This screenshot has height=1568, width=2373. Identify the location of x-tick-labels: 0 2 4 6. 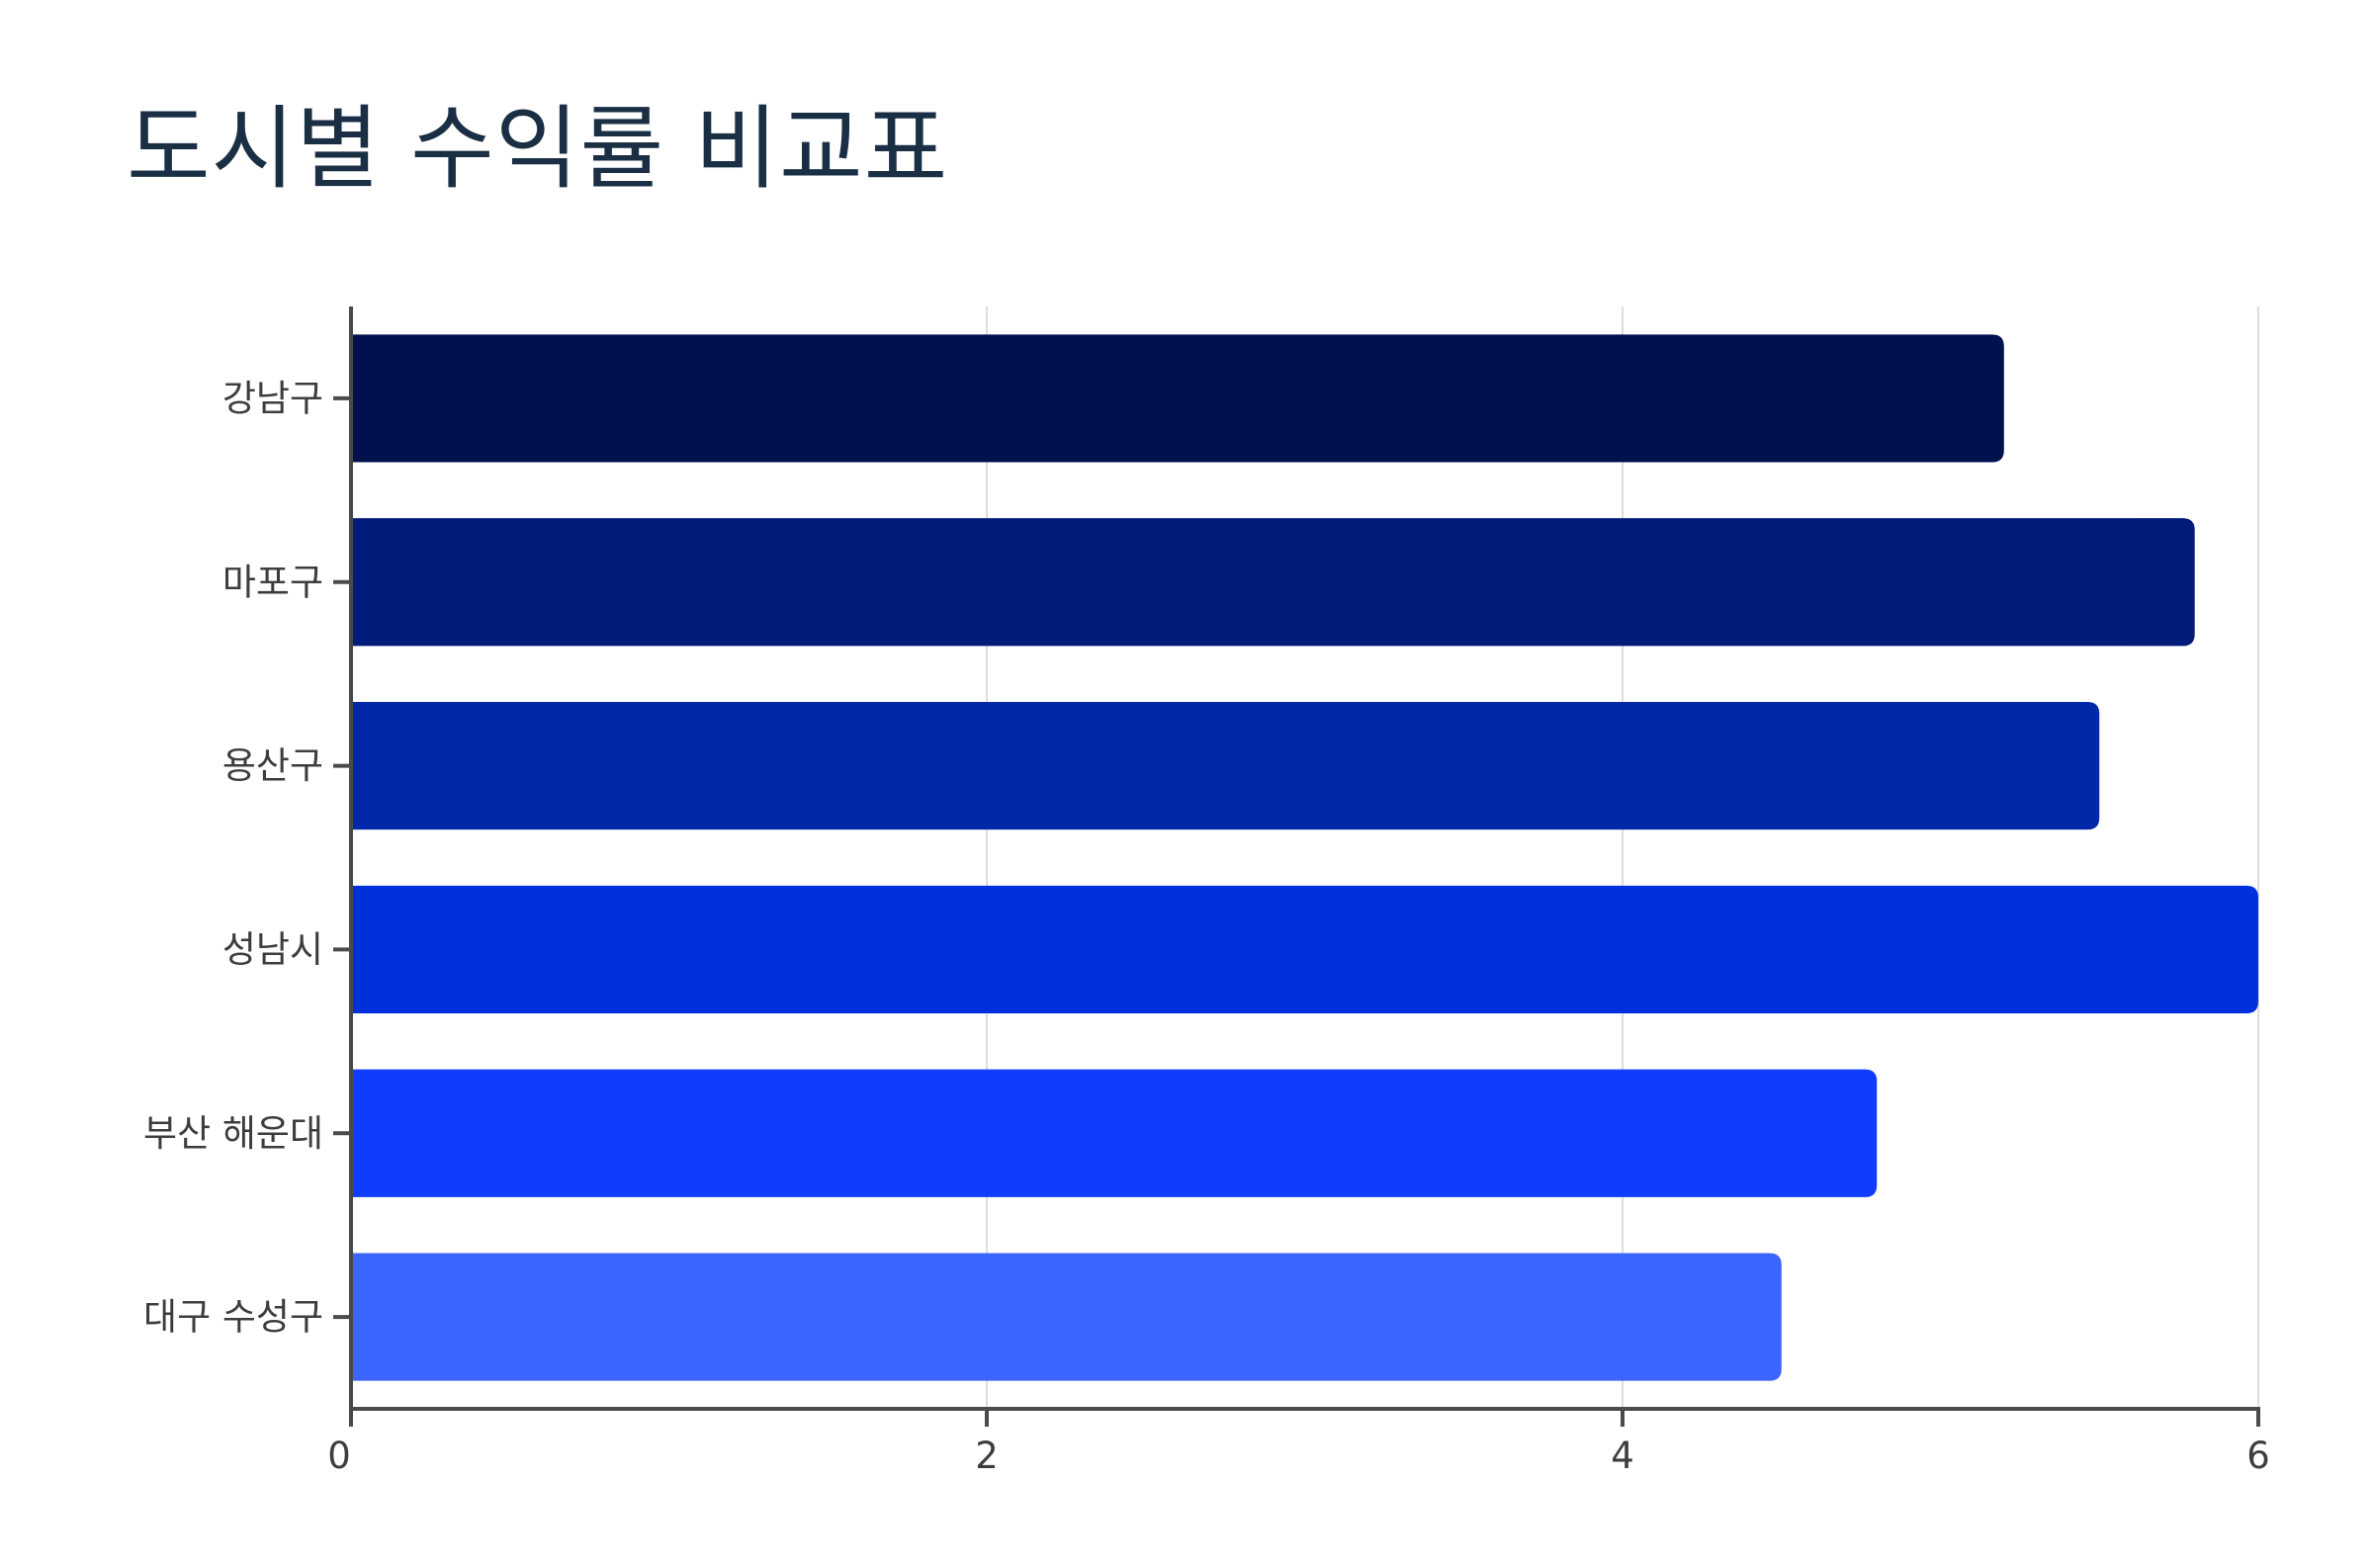
(1298, 1456).